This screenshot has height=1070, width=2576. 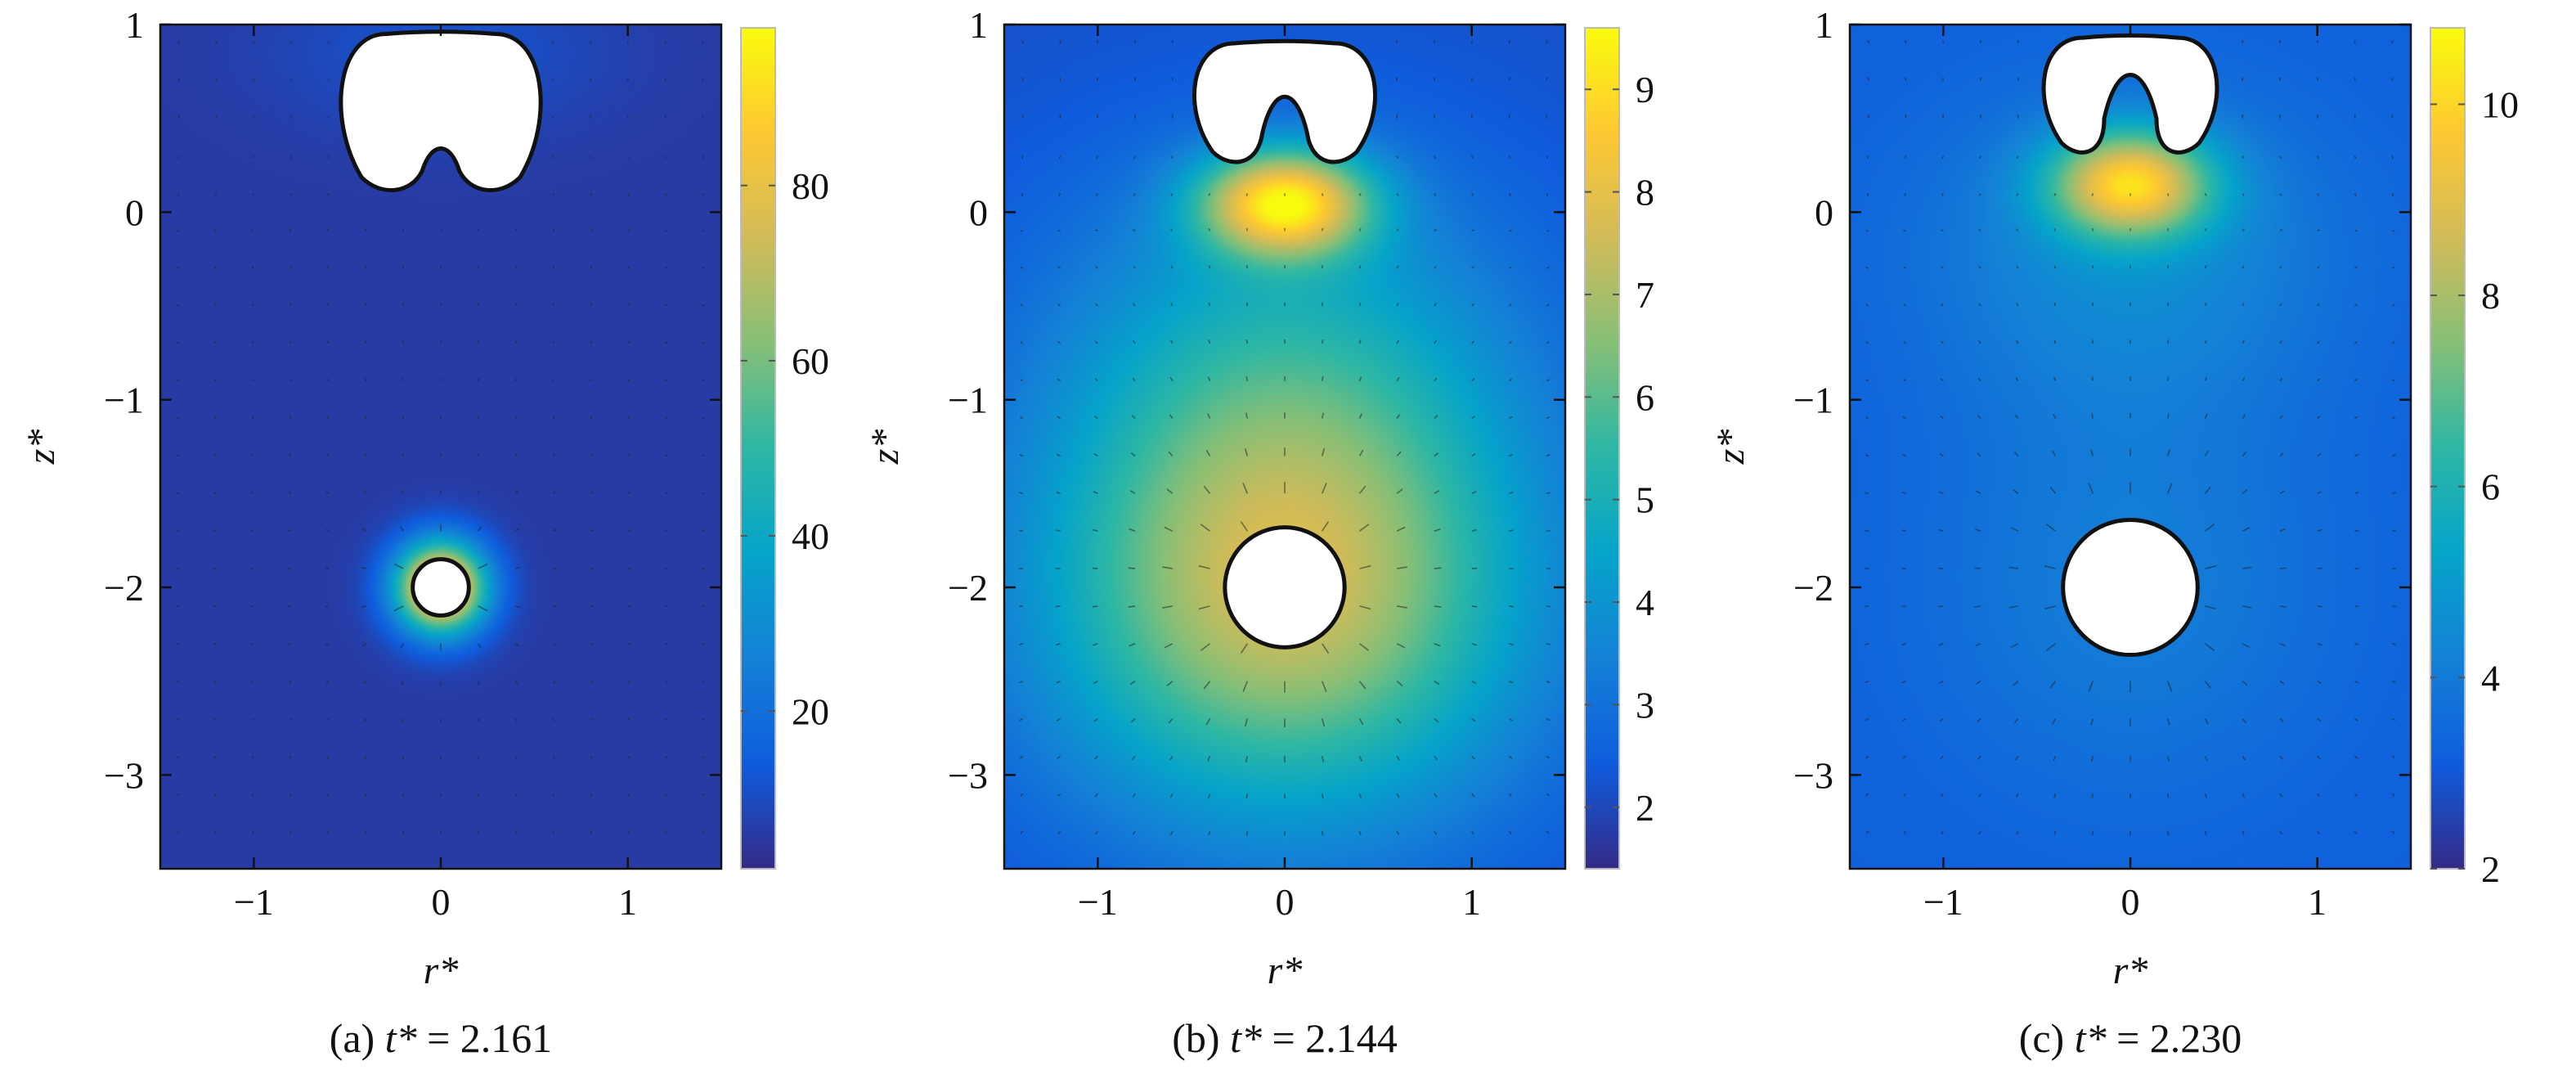 I want to click on y-tick-label: 1, so click(x=978, y=25).